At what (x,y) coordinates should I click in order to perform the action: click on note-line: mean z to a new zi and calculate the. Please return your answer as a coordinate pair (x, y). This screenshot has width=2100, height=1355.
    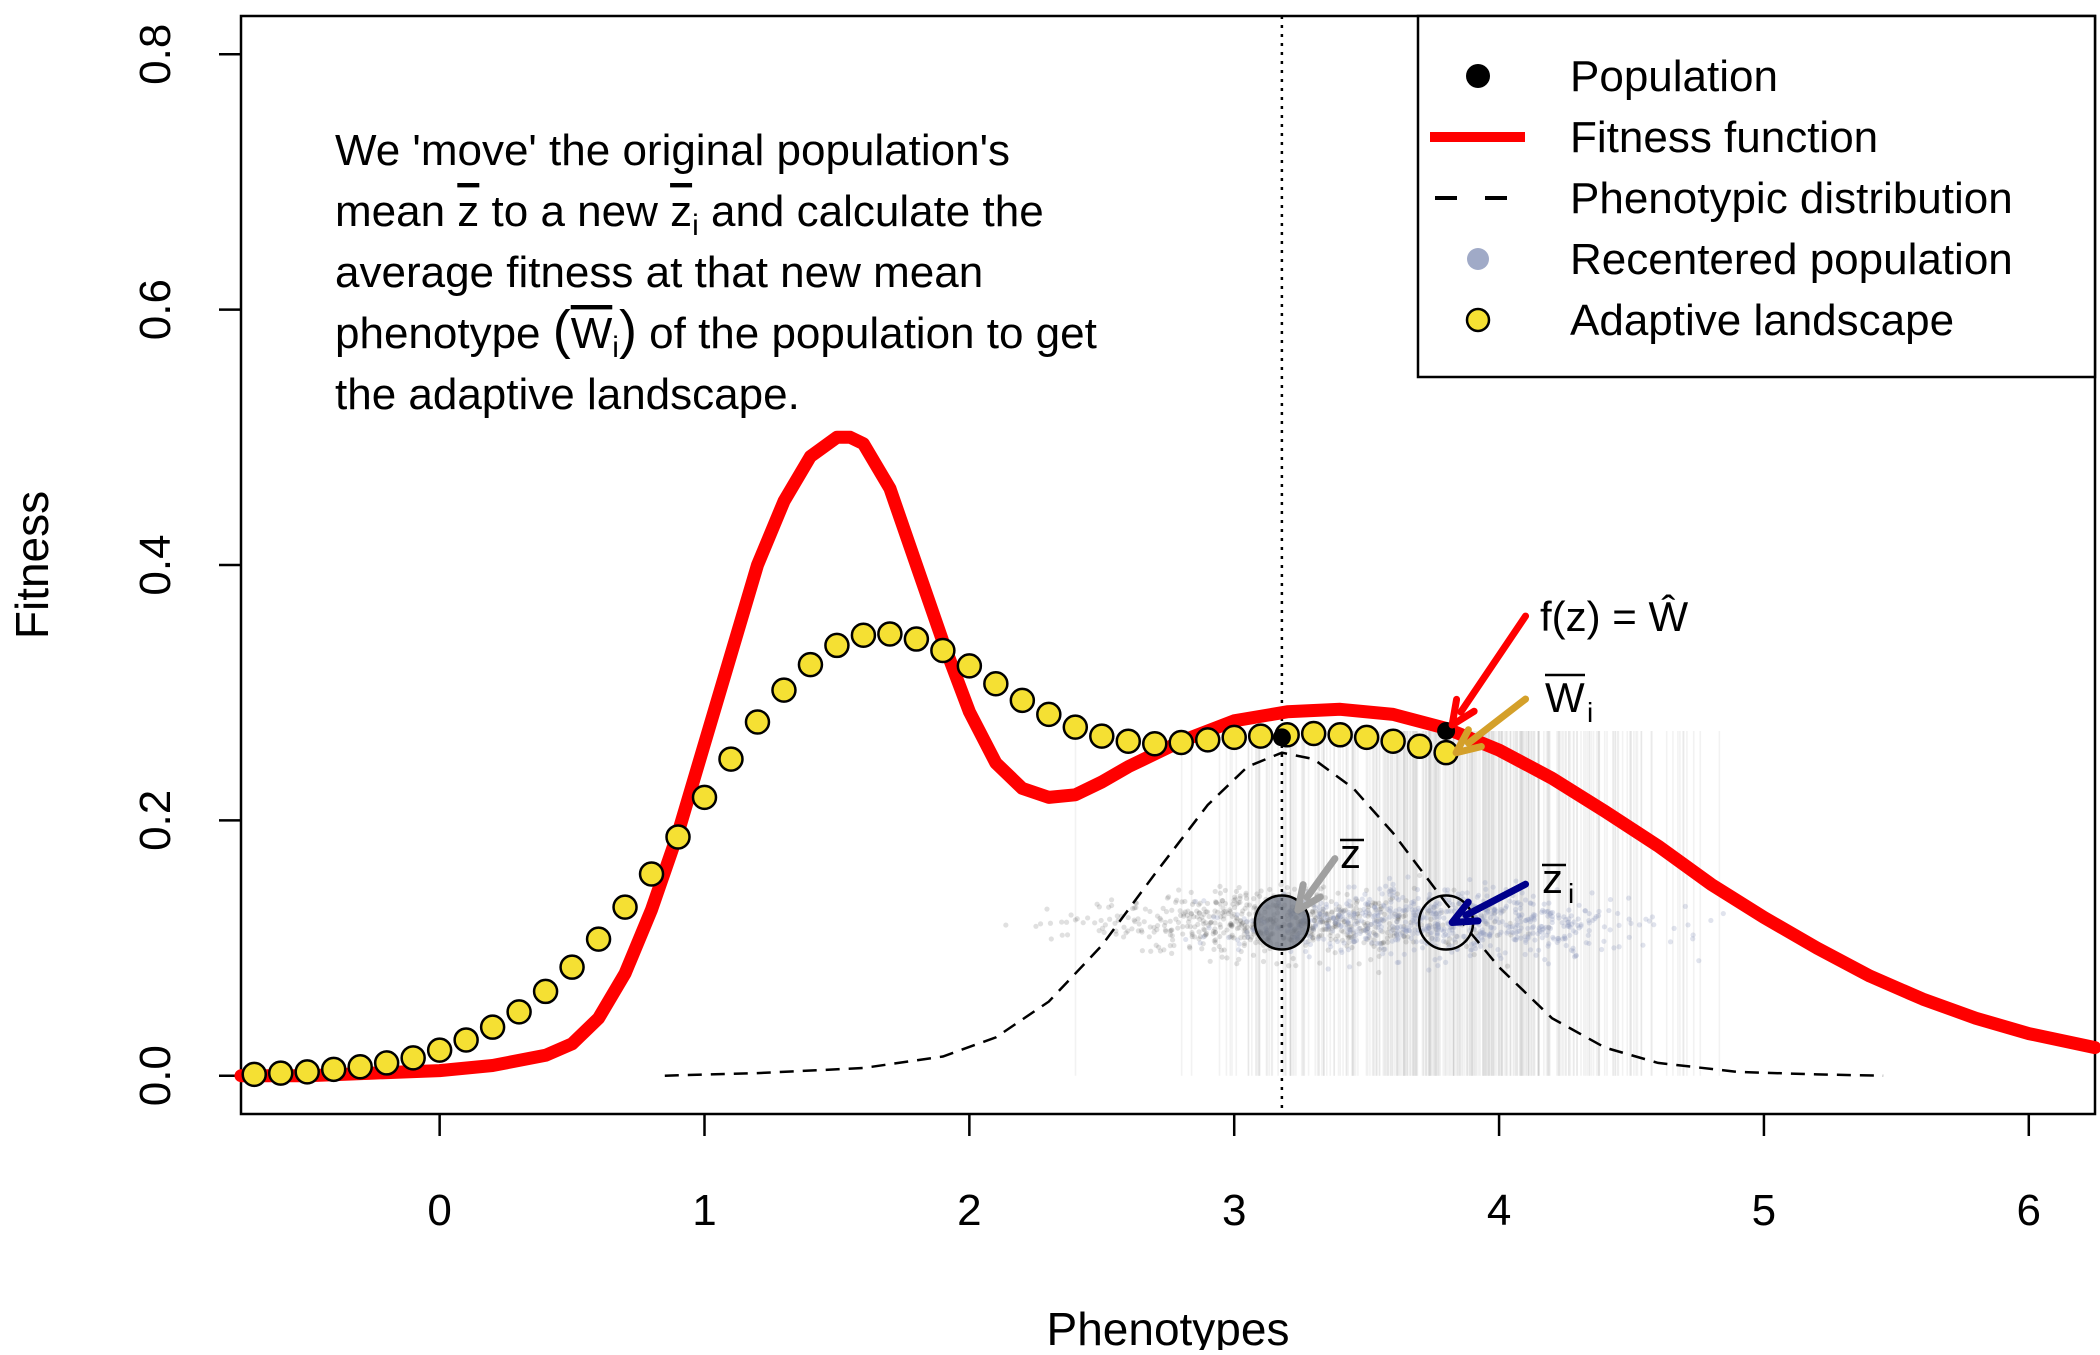
    Looking at the image, I should click on (689, 214).